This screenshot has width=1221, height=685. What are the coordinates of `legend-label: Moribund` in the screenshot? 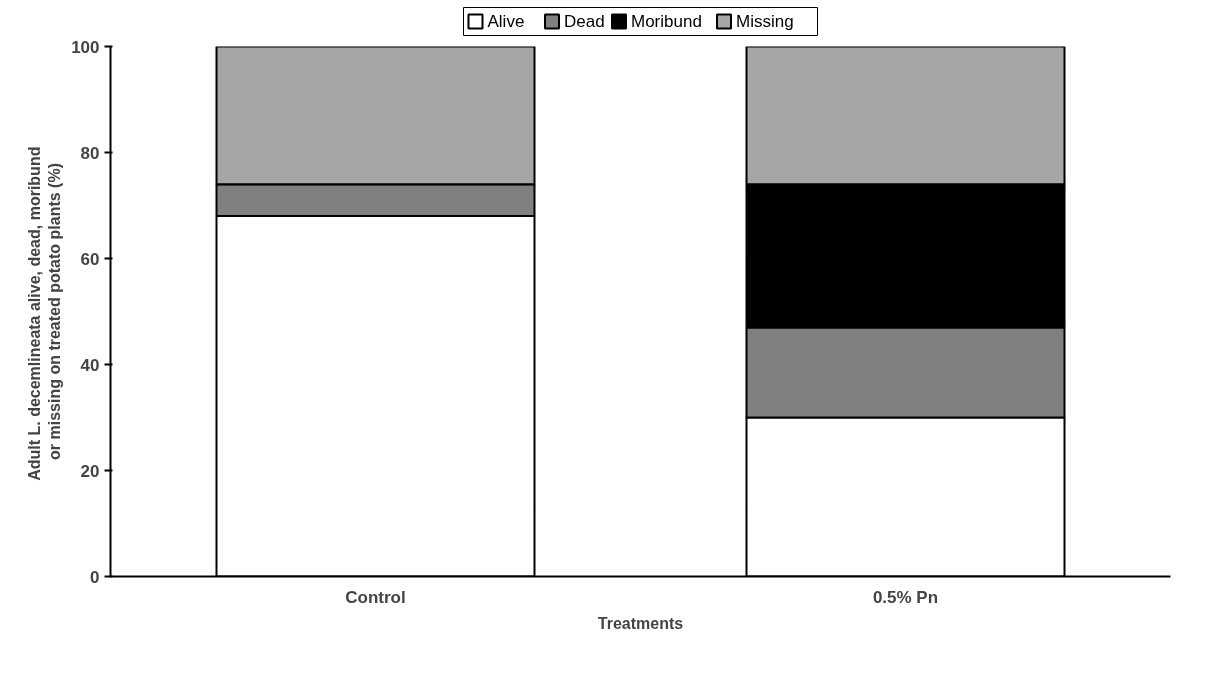 It's located at (666, 21).